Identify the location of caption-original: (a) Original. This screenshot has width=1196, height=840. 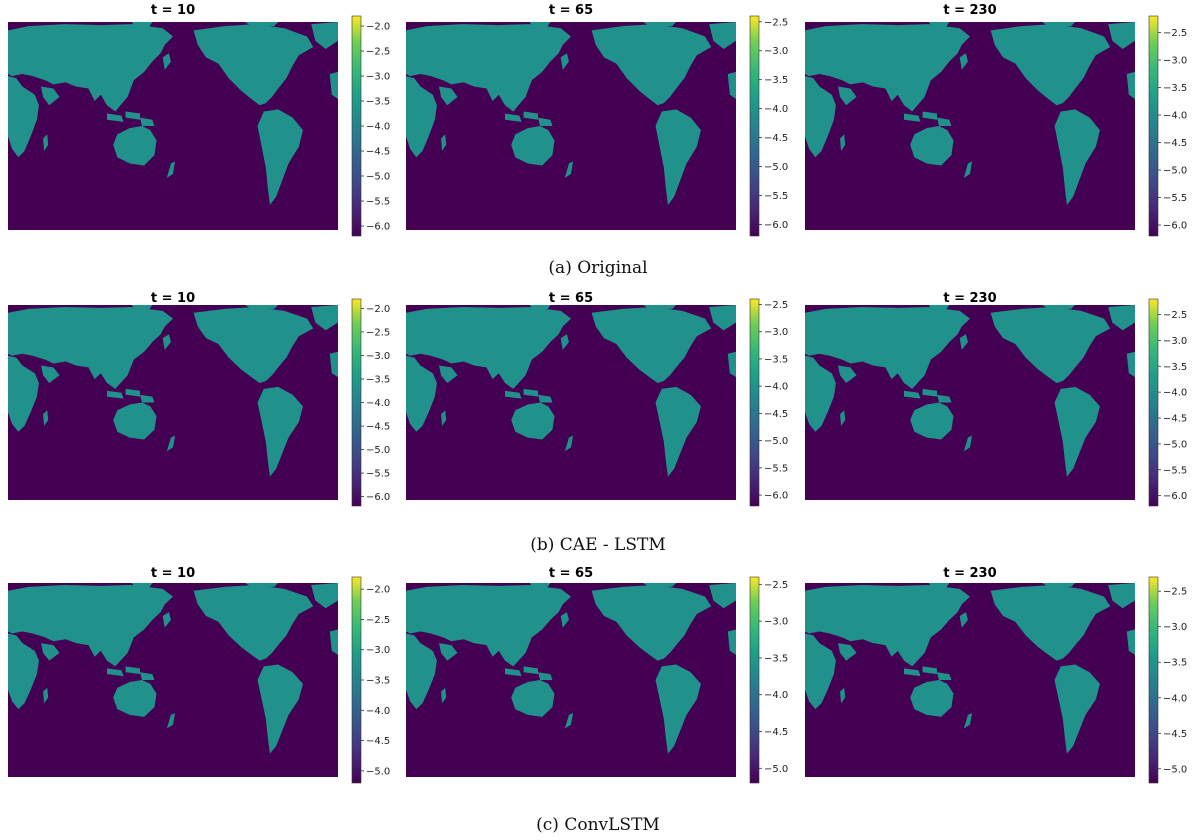
(598, 268).